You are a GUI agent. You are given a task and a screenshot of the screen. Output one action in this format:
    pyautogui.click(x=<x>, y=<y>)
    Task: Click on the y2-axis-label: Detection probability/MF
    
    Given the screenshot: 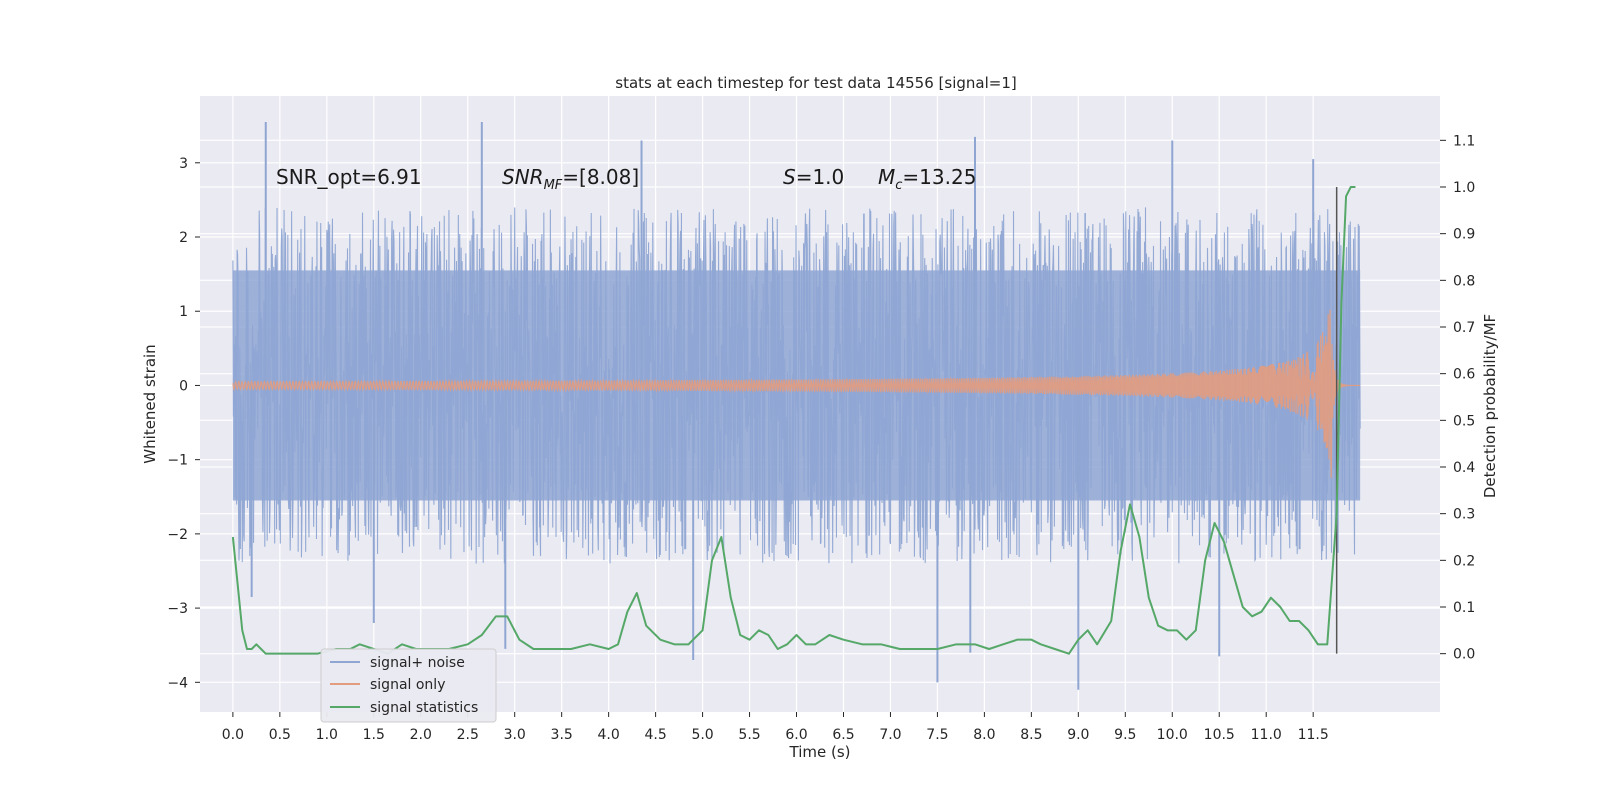 What is the action you would take?
    pyautogui.click(x=1490, y=406)
    